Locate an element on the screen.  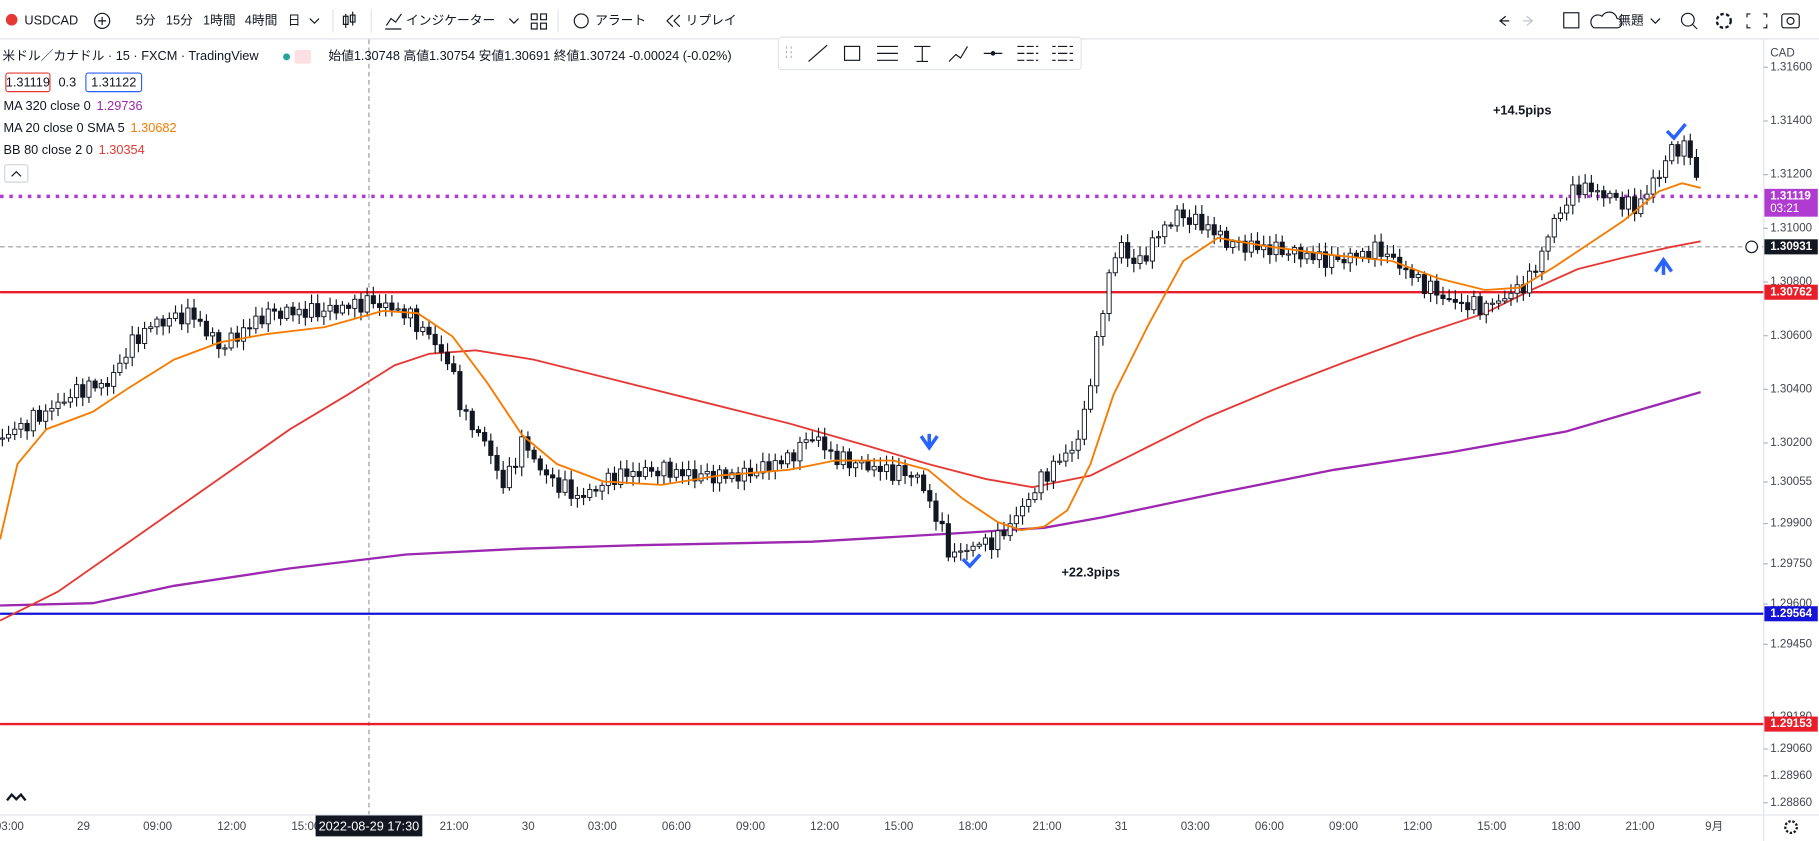
indicator-label: MA 20 close 0 SMA 5 is located at coordinates (64, 127).